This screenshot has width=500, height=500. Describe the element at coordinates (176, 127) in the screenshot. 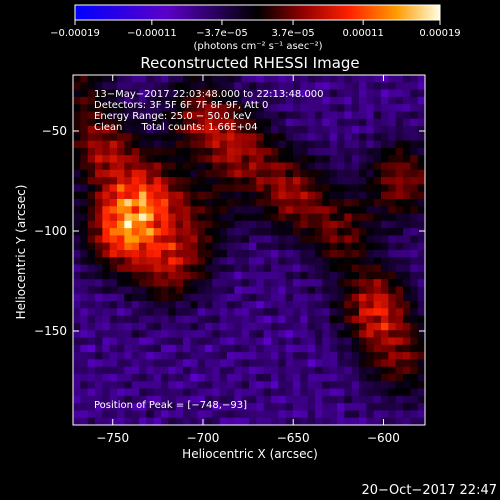

I see `annotation-clean-counts: Clean Total counts: 1.66E+04` at that location.